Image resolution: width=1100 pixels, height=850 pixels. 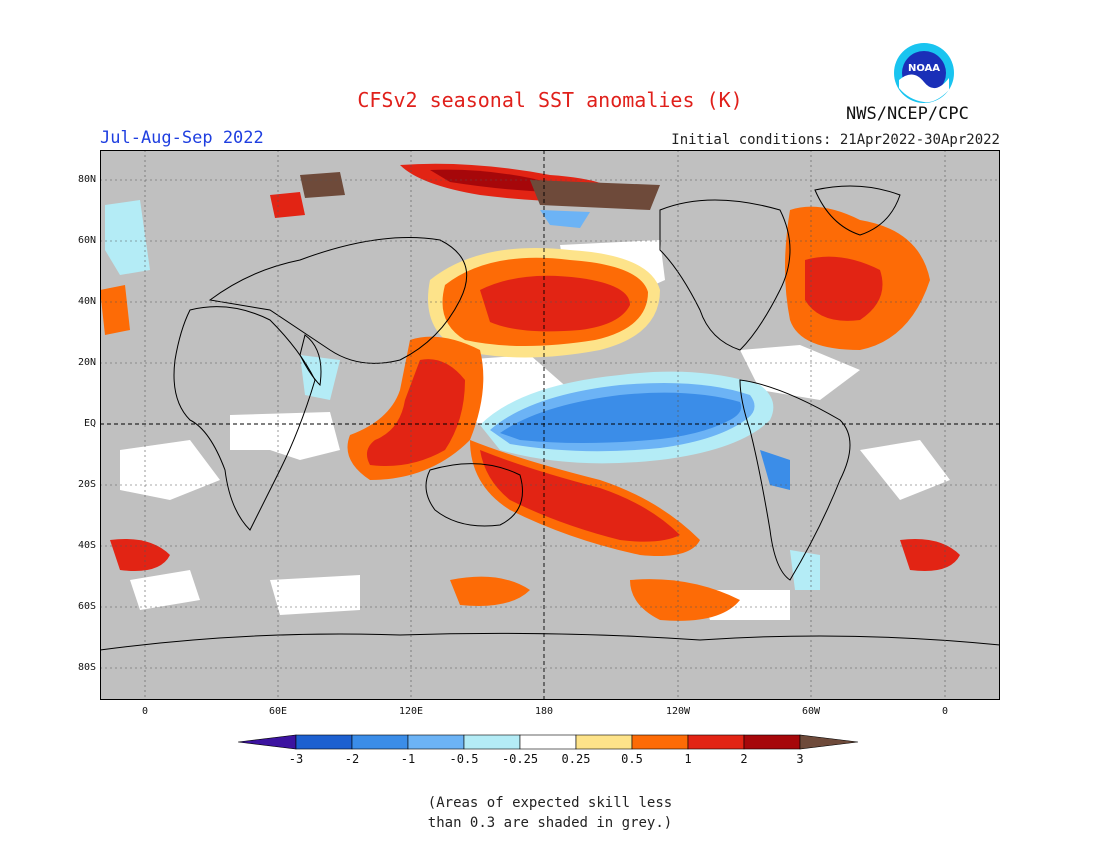 I want to click on lat-label: EQ, so click(x=89, y=423).